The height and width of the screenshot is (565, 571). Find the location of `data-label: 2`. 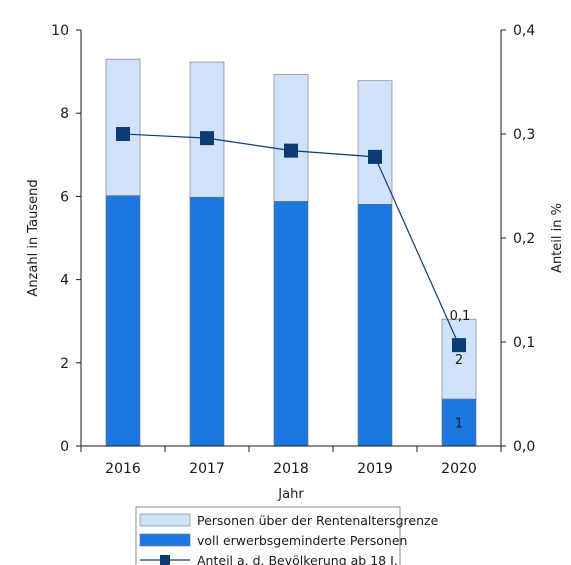

data-label: 2 is located at coordinates (459, 360).